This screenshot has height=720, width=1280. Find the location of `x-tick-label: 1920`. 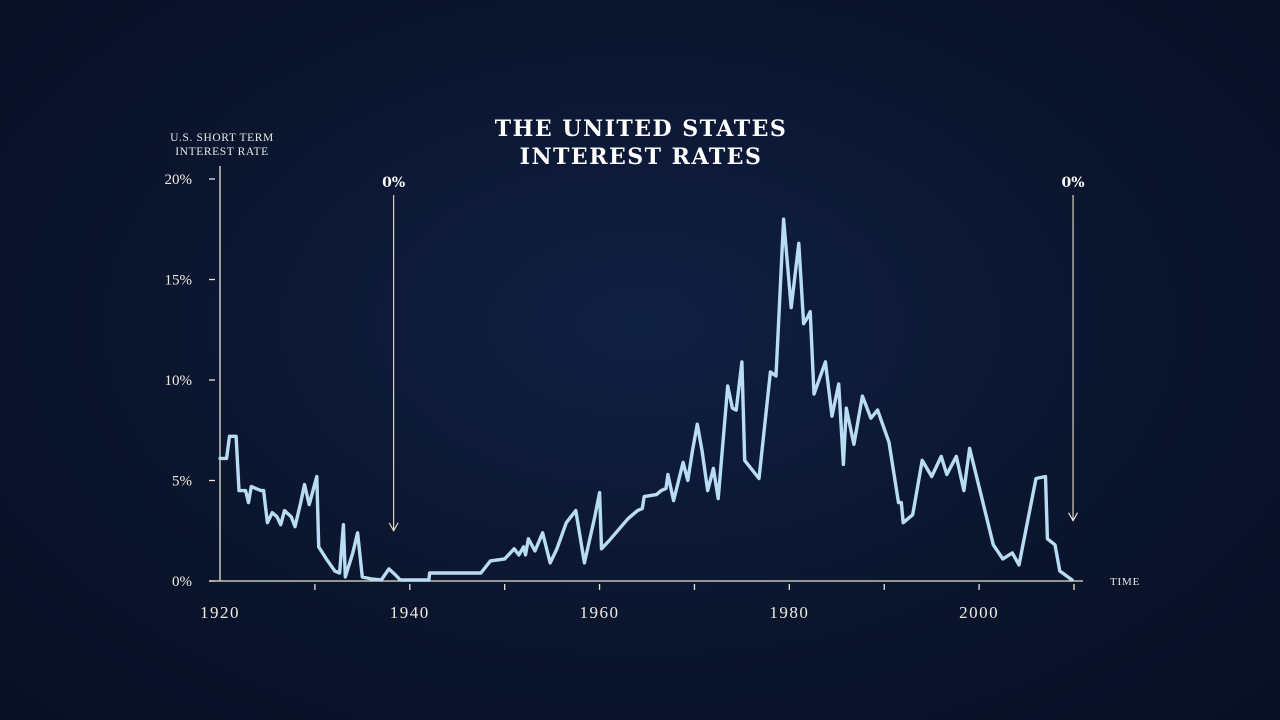

x-tick-label: 1920 is located at coordinates (220, 612).